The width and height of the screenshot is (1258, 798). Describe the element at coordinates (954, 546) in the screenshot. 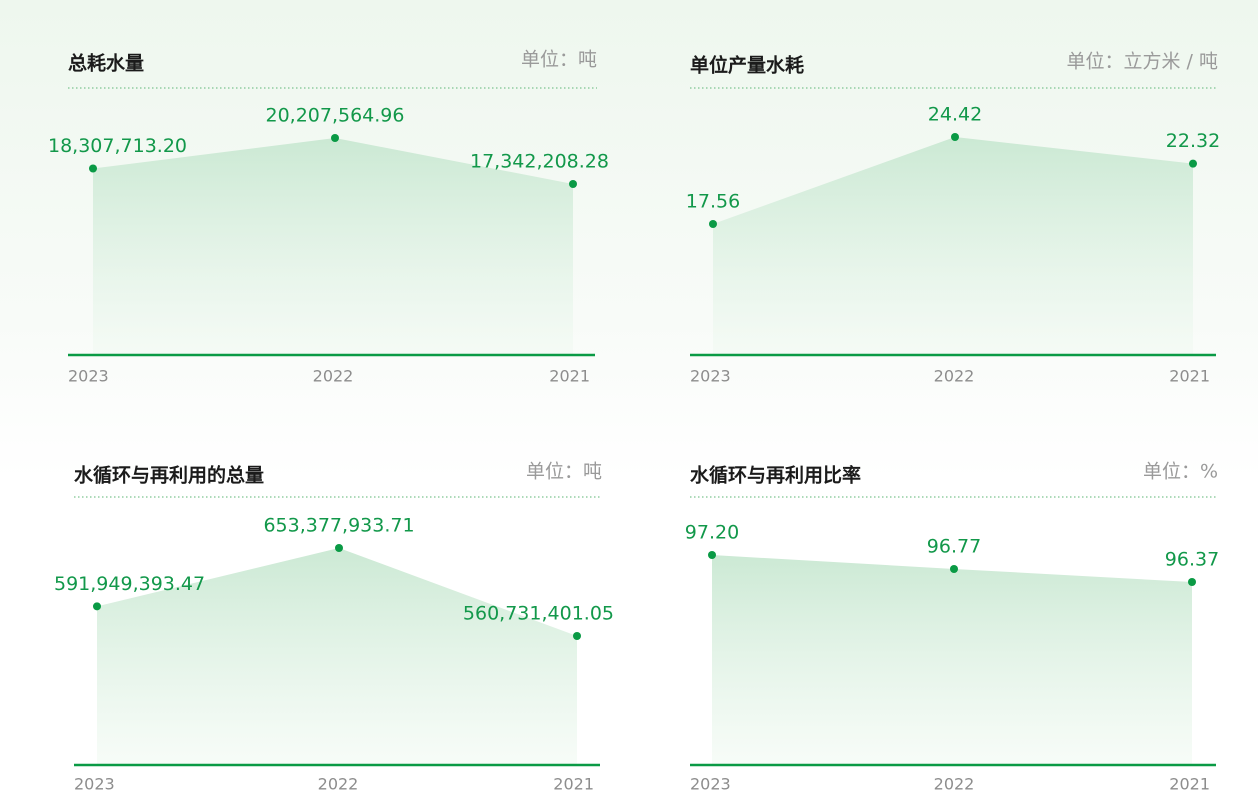

I see `value-label: 96.77` at that location.